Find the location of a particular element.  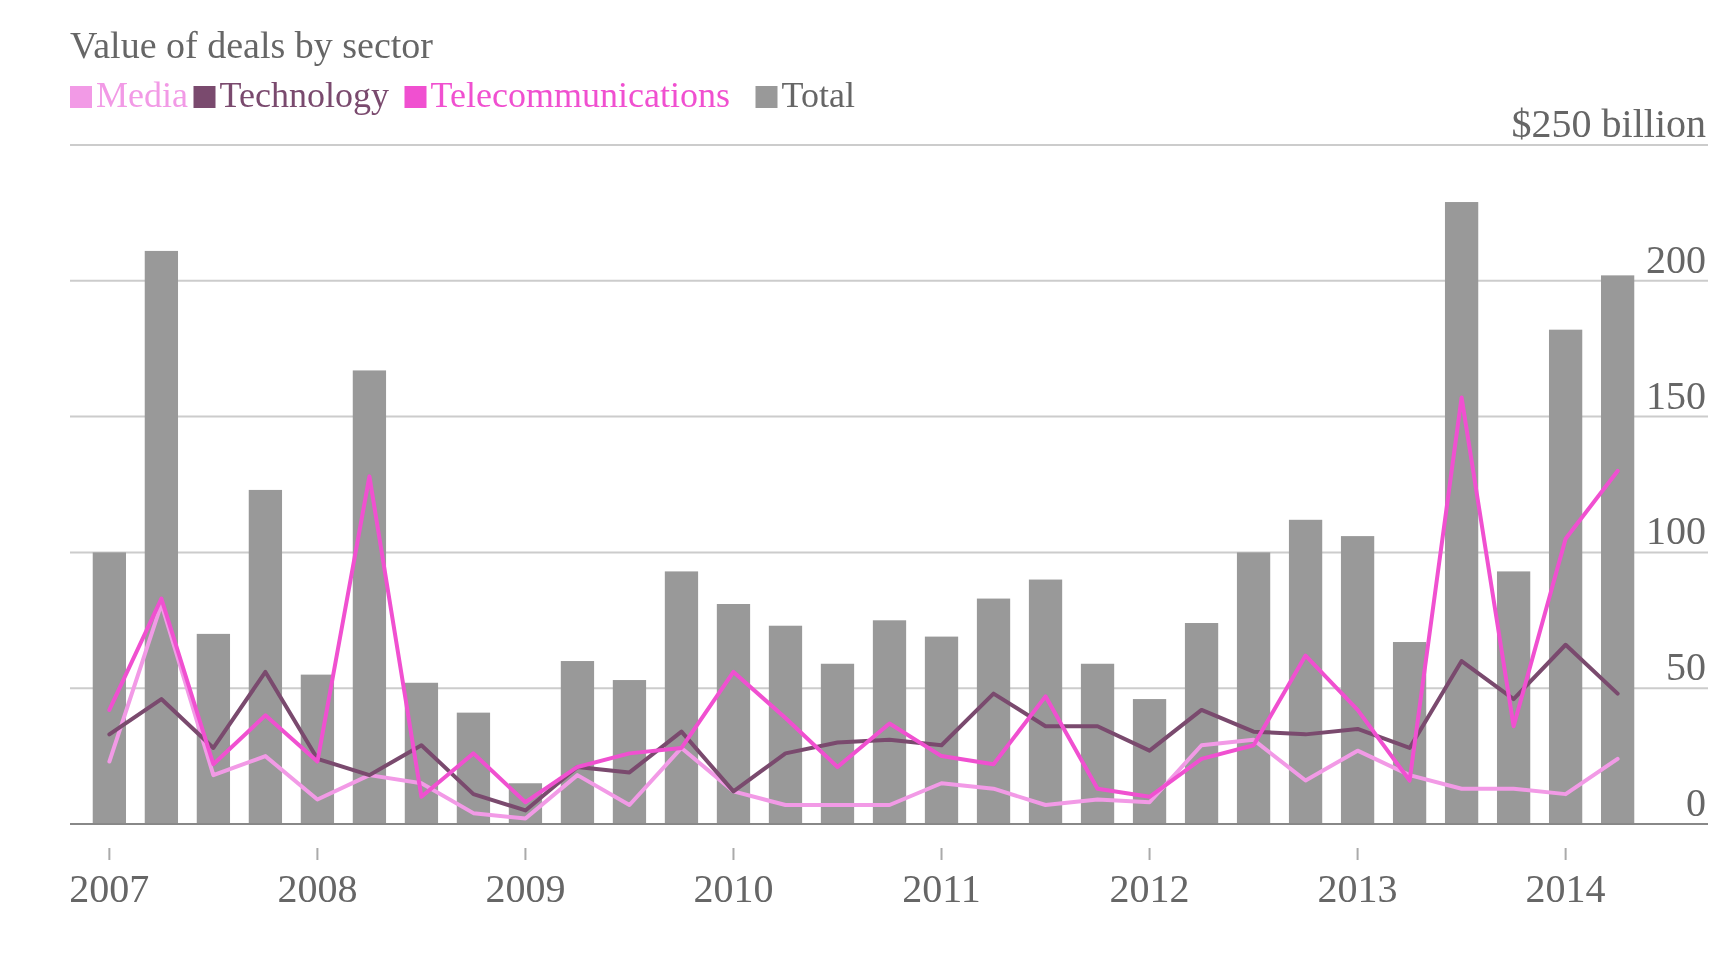

x-tick-label: 2010 is located at coordinates (733, 888).